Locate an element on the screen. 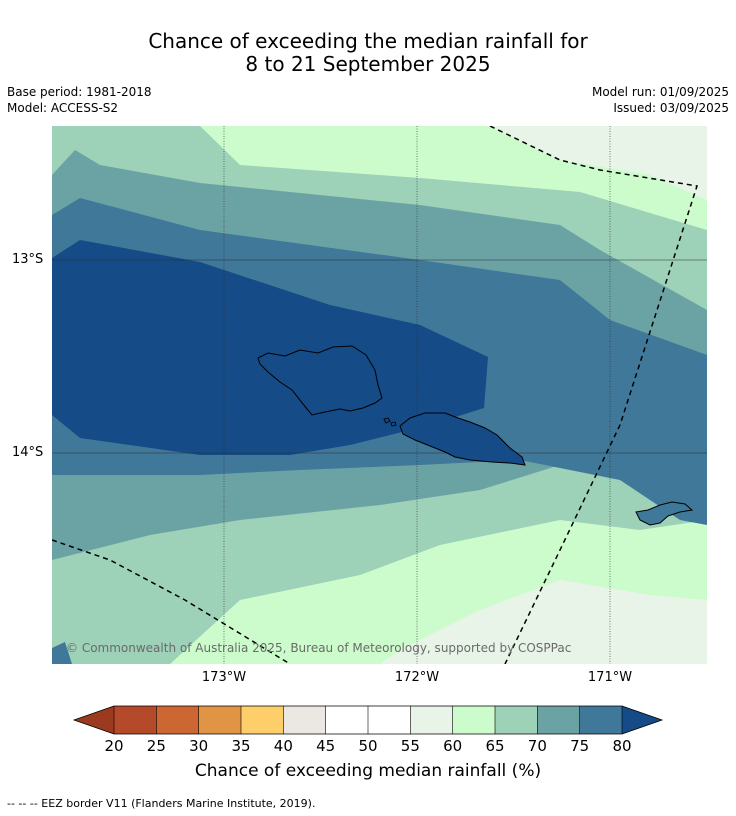  manono-island is located at coordinates (387, 420).